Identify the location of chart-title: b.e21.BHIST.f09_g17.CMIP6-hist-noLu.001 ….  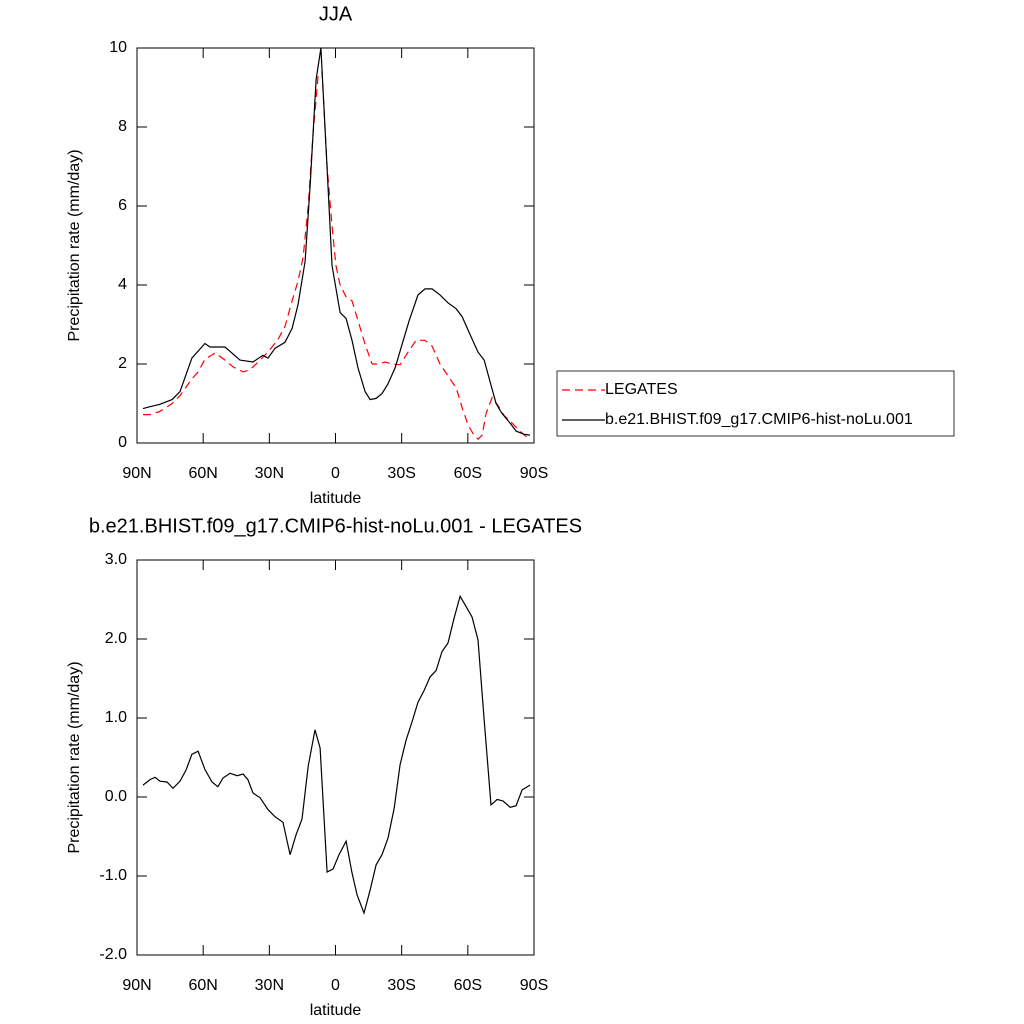
(335, 526).